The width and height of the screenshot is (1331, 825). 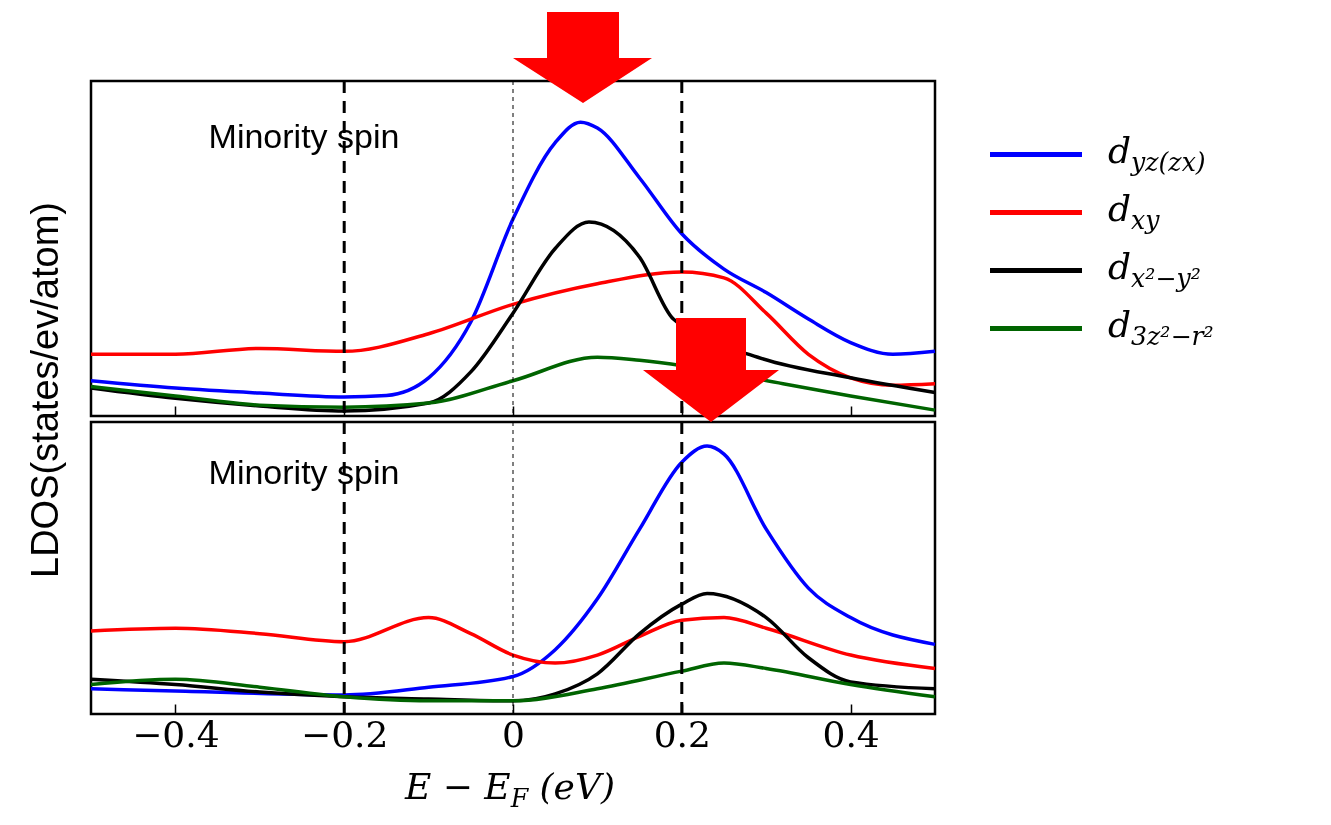 What do you see at coordinates (176, 734) in the screenshot?
I see `x-tick-label: −0.4` at bounding box center [176, 734].